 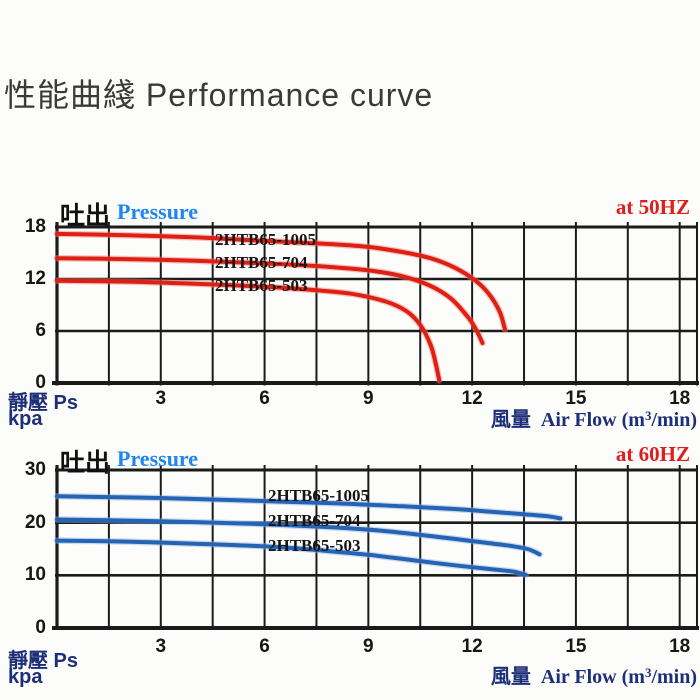 I want to click on y-tick-label-50hz: 0, so click(x=40, y=382).